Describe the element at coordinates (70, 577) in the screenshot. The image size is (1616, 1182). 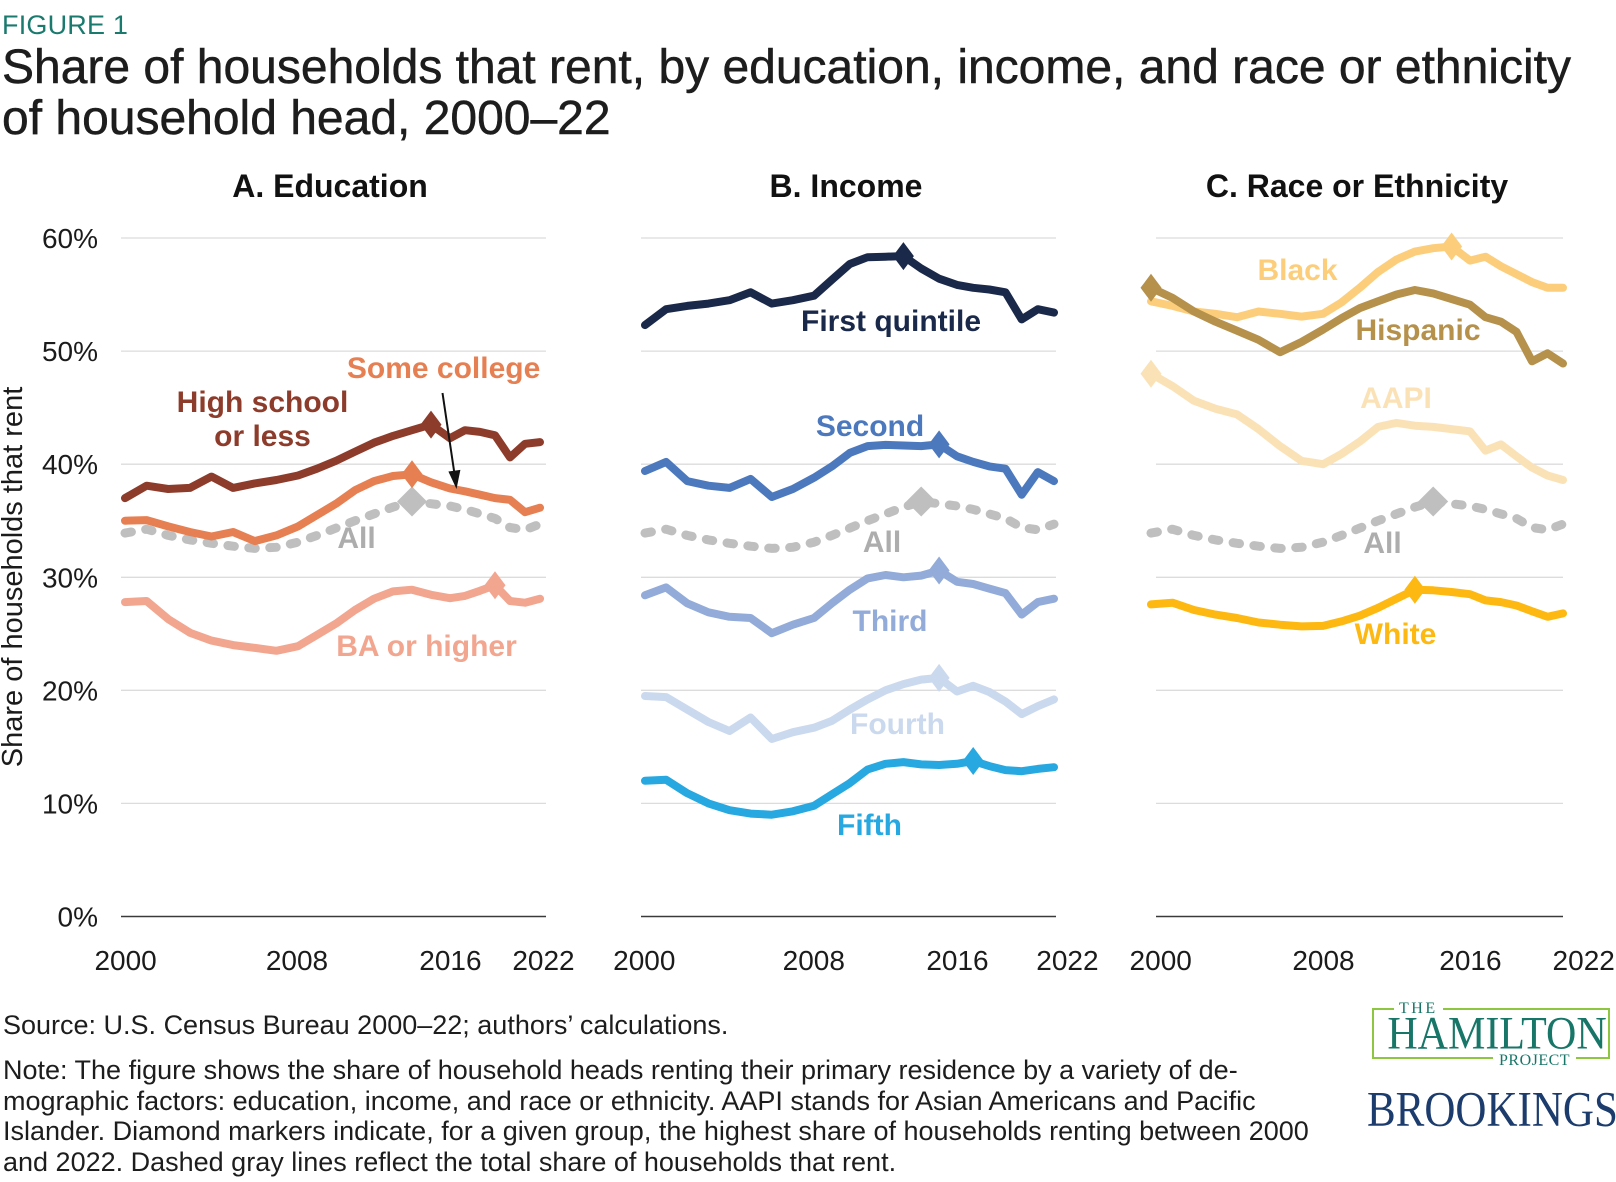
I see `svg-text: 30%` at that location.